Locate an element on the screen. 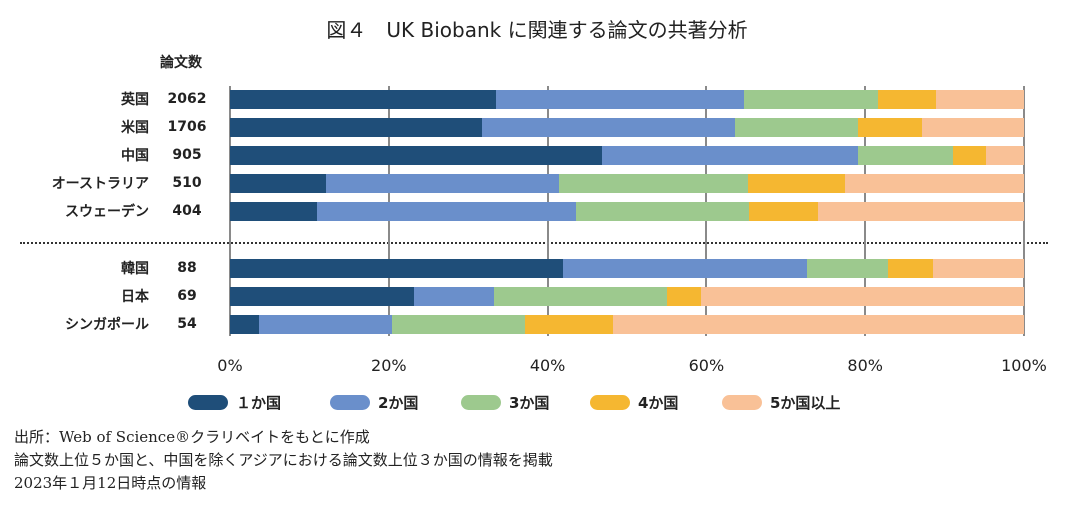  count-column-header: 論文数 is located at coordinates (181, 63).